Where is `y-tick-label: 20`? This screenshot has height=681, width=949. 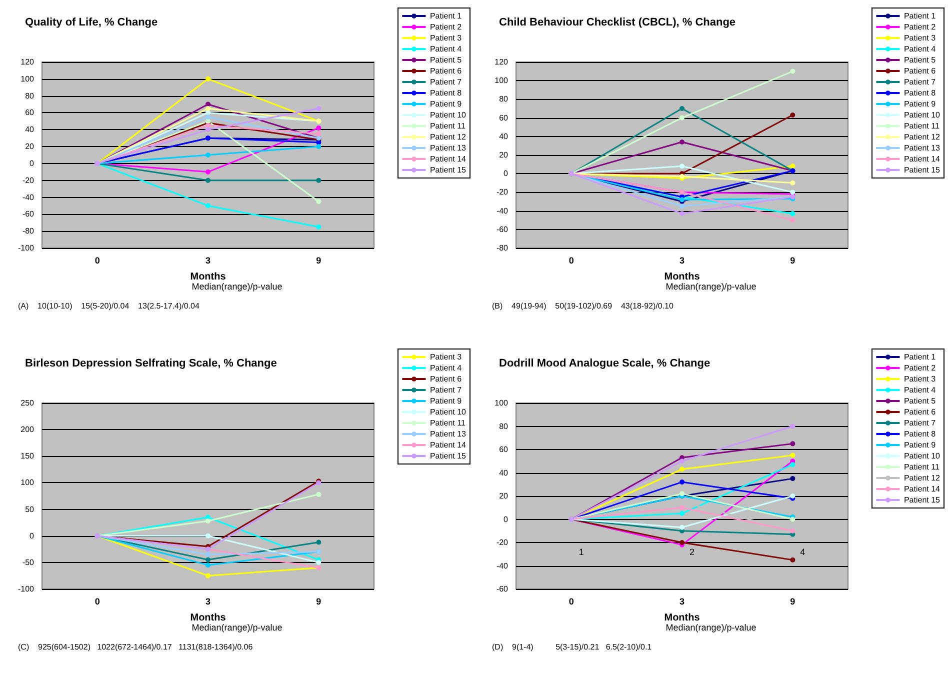 y-tick-label: 20 is located at coordinates (504, 495).